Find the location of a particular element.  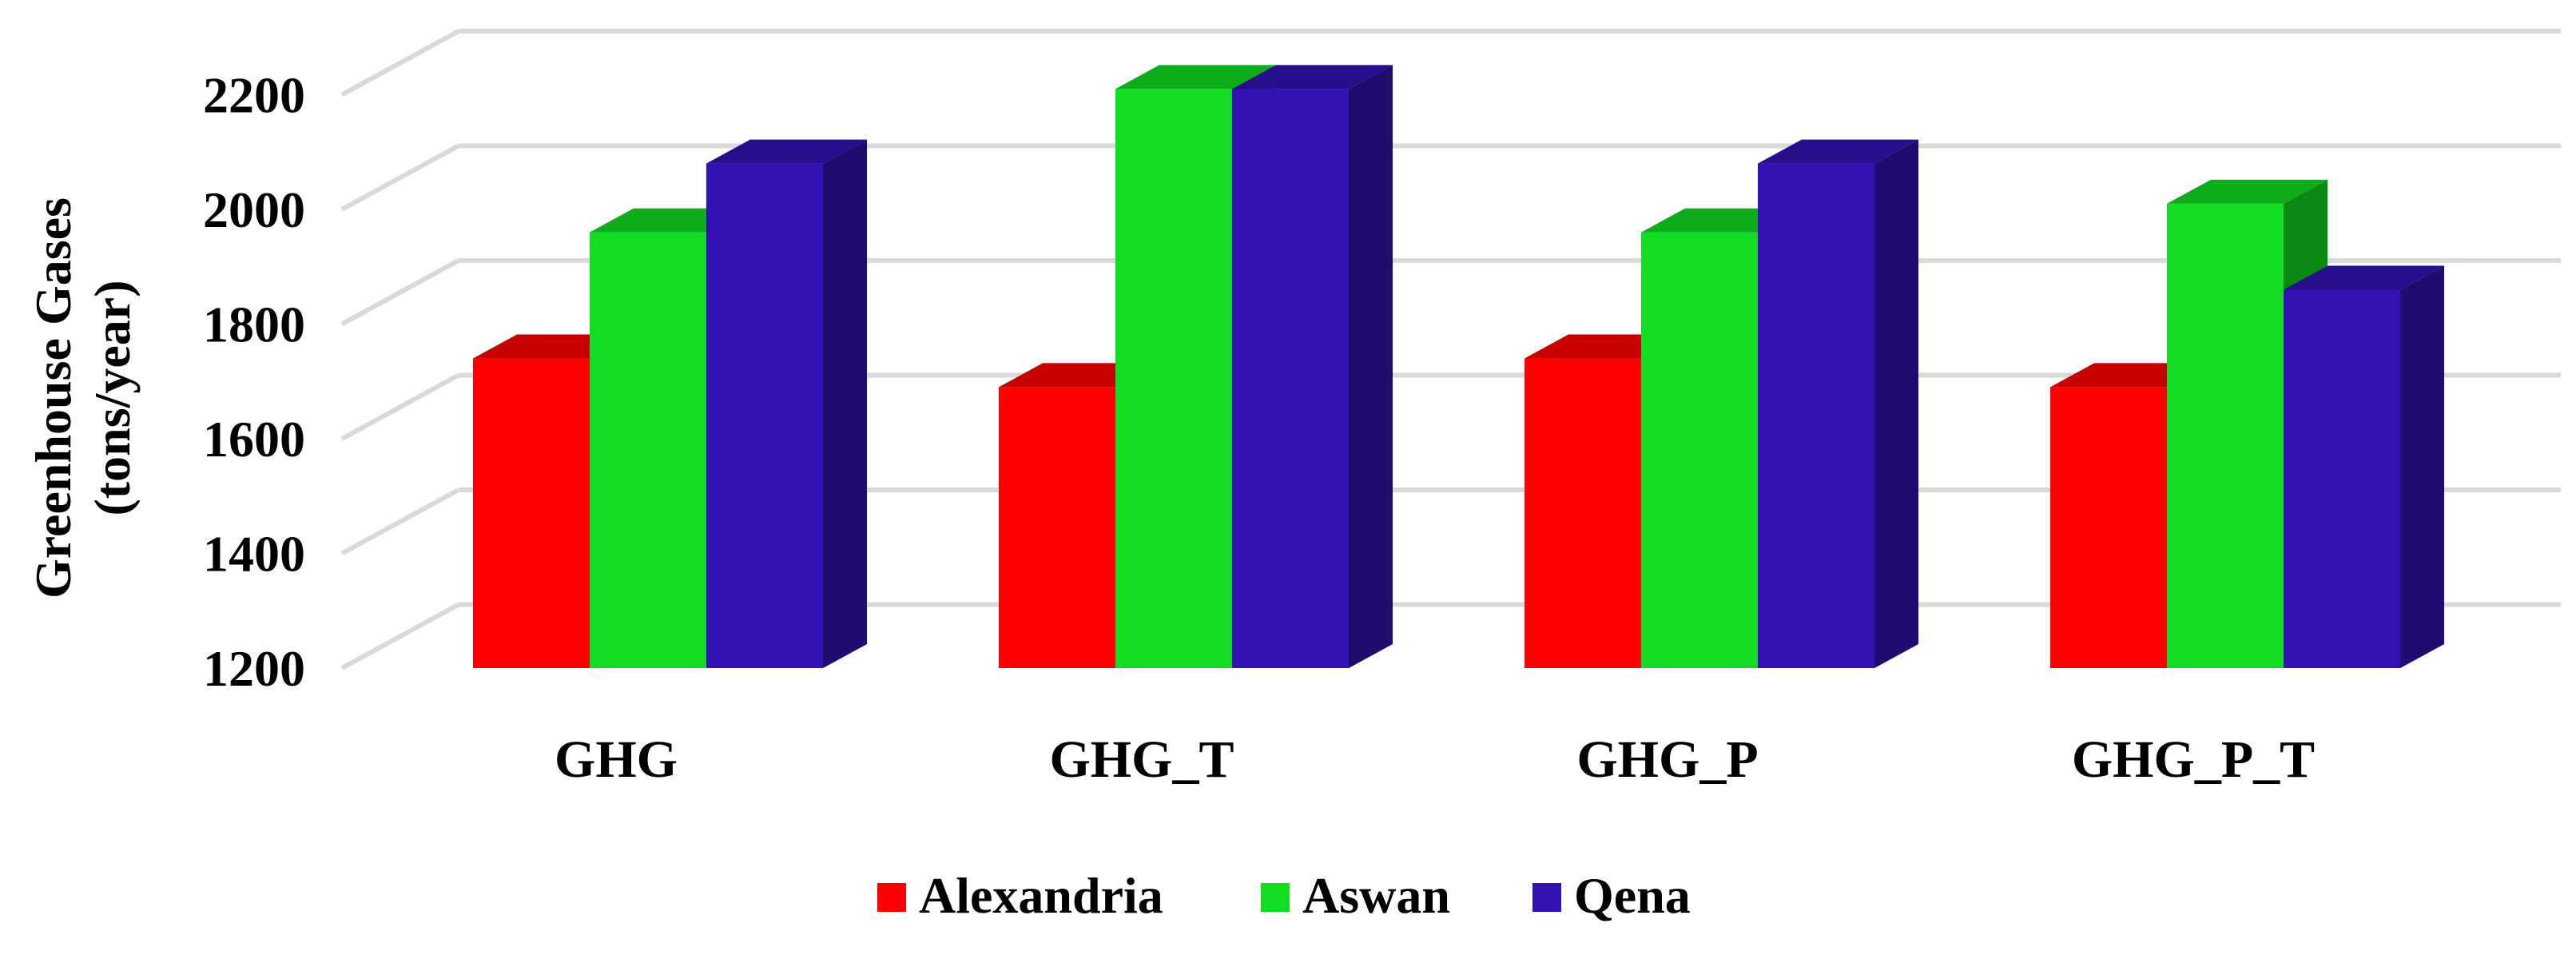

legend-label: Aswan is located at coordinates (1376, 895).